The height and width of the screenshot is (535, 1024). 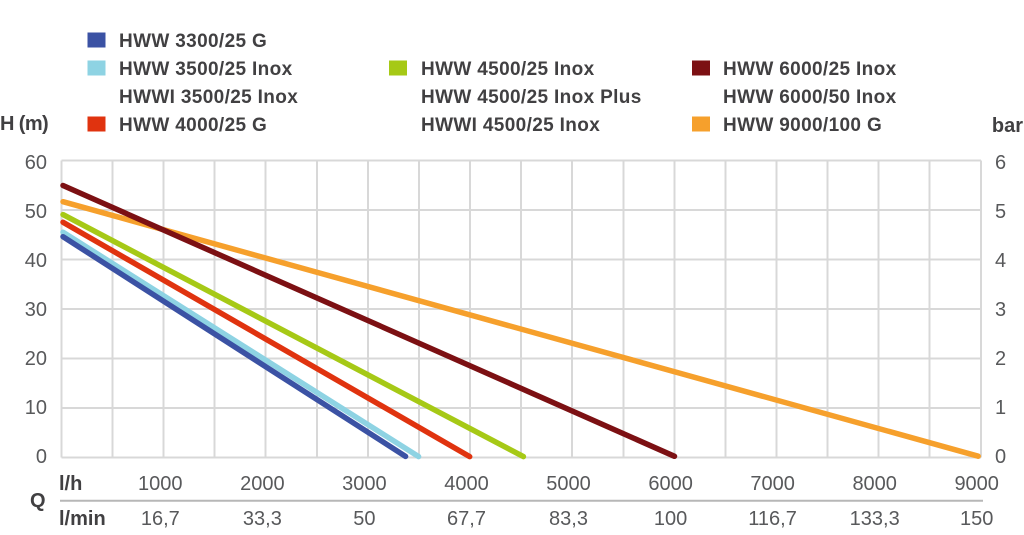 What do you see at coordinates (193, 41) in the screenshot?
I see `svg-text: HWW 3300/25 G` at bounding box center [193, 41].